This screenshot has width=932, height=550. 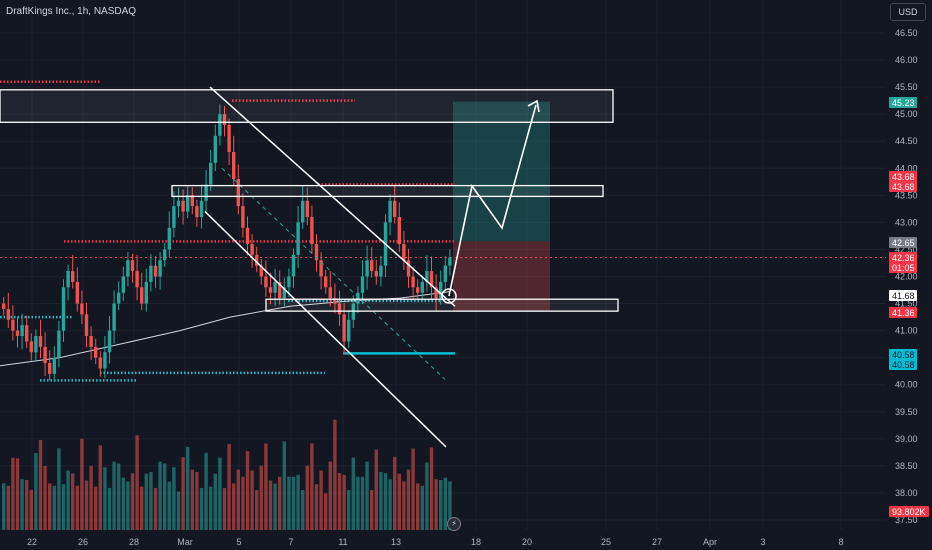 What do you see at coordinates (906, 60) in the screenshot?
I see `price-tick-label: 46.00` at bounding box center [906, 60].